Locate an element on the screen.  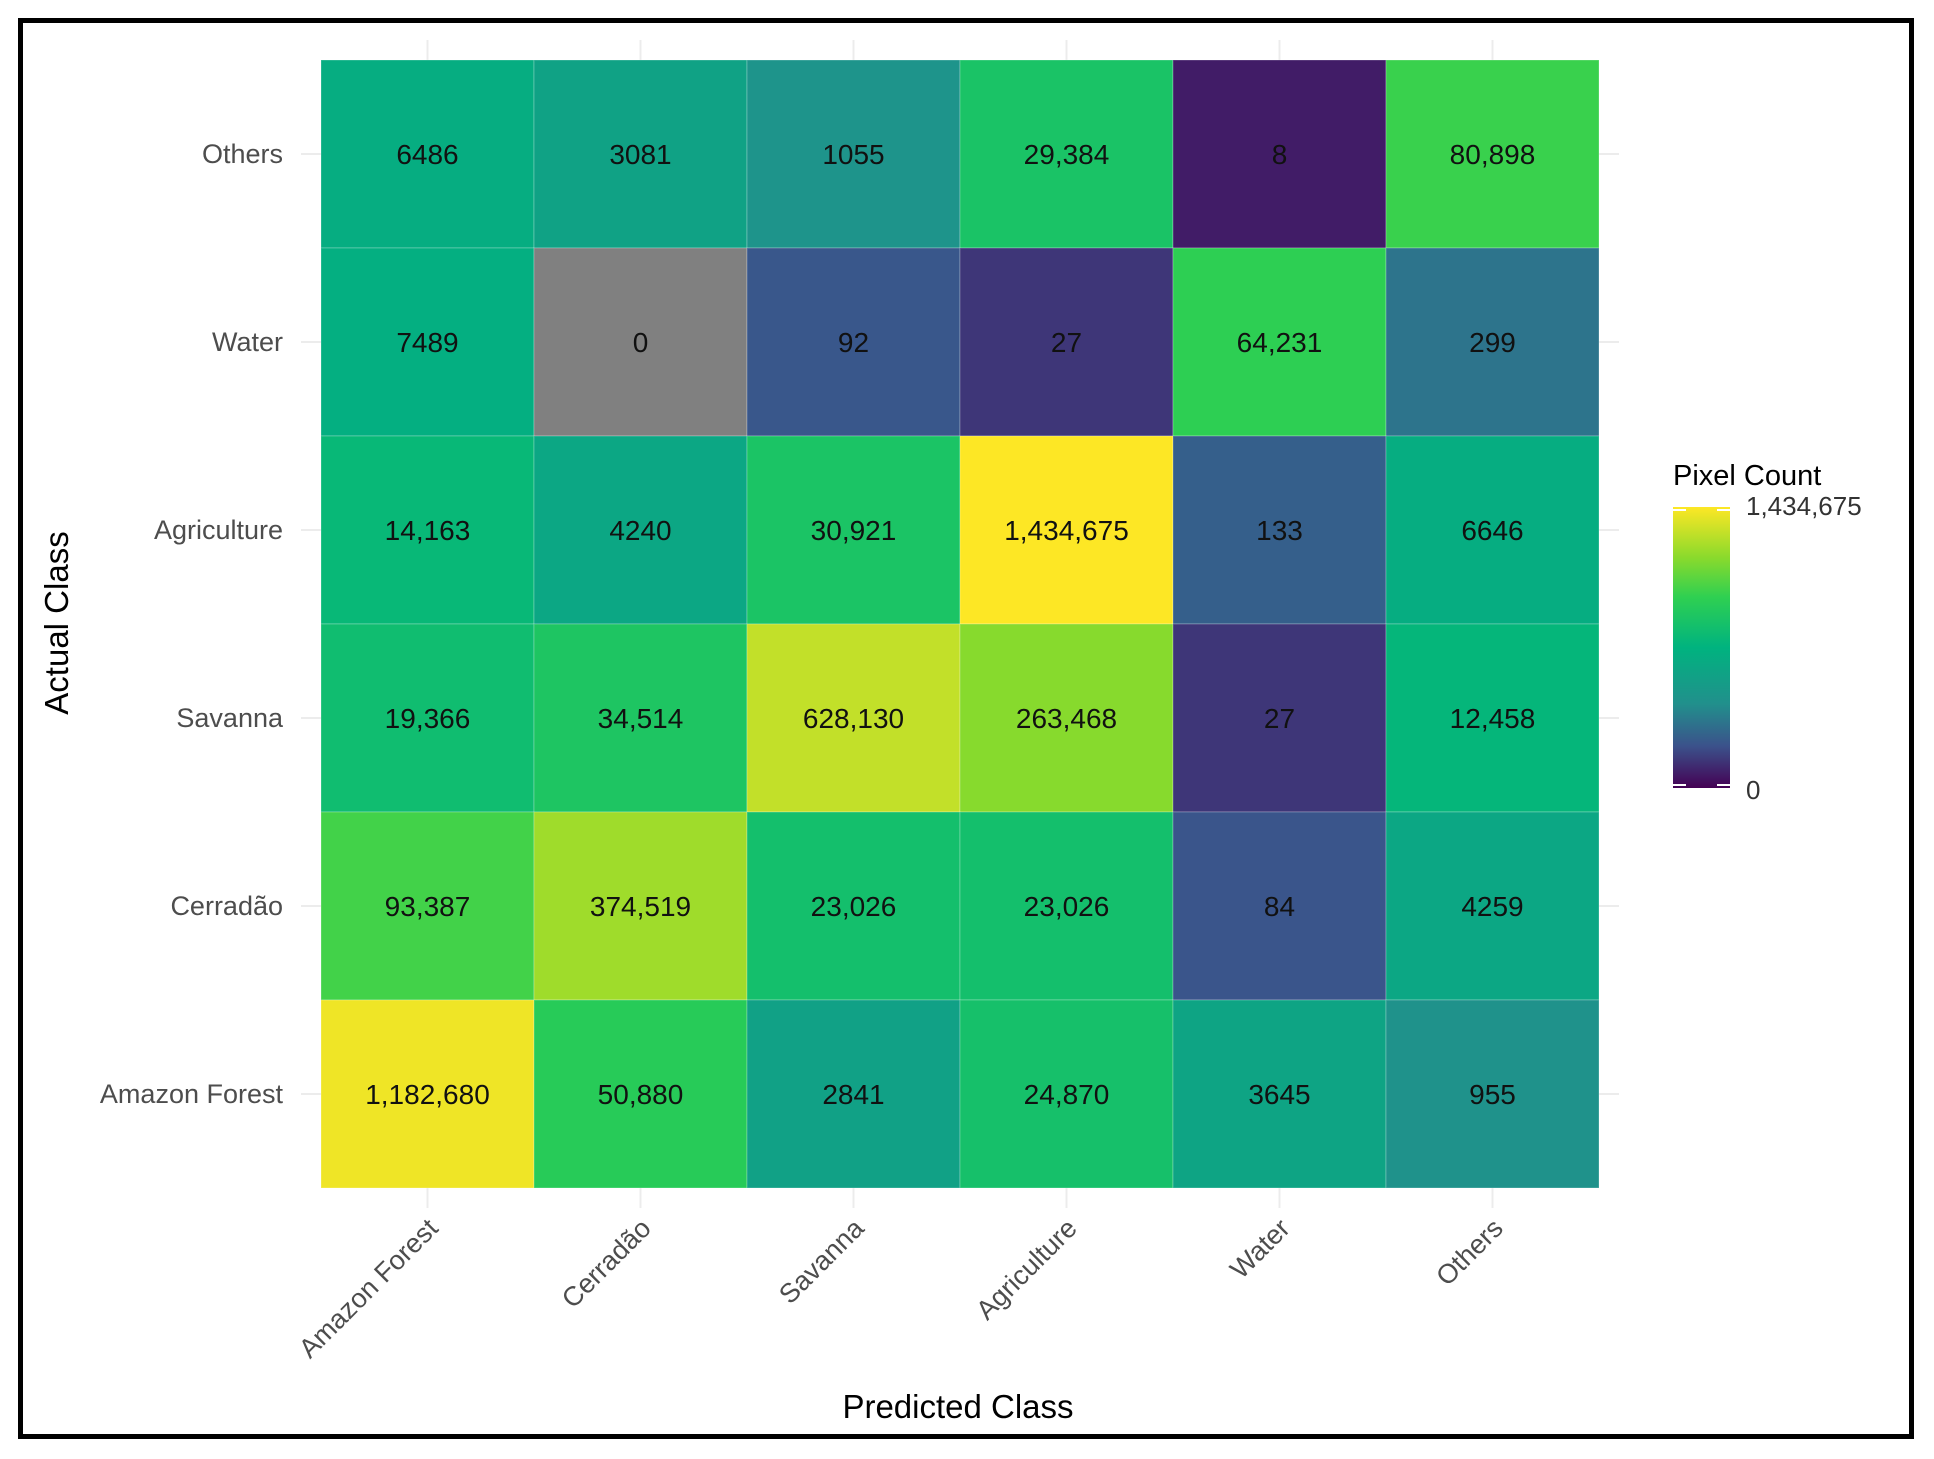
cell-value-label: 80,898 is located at coordinates (1493, 154).